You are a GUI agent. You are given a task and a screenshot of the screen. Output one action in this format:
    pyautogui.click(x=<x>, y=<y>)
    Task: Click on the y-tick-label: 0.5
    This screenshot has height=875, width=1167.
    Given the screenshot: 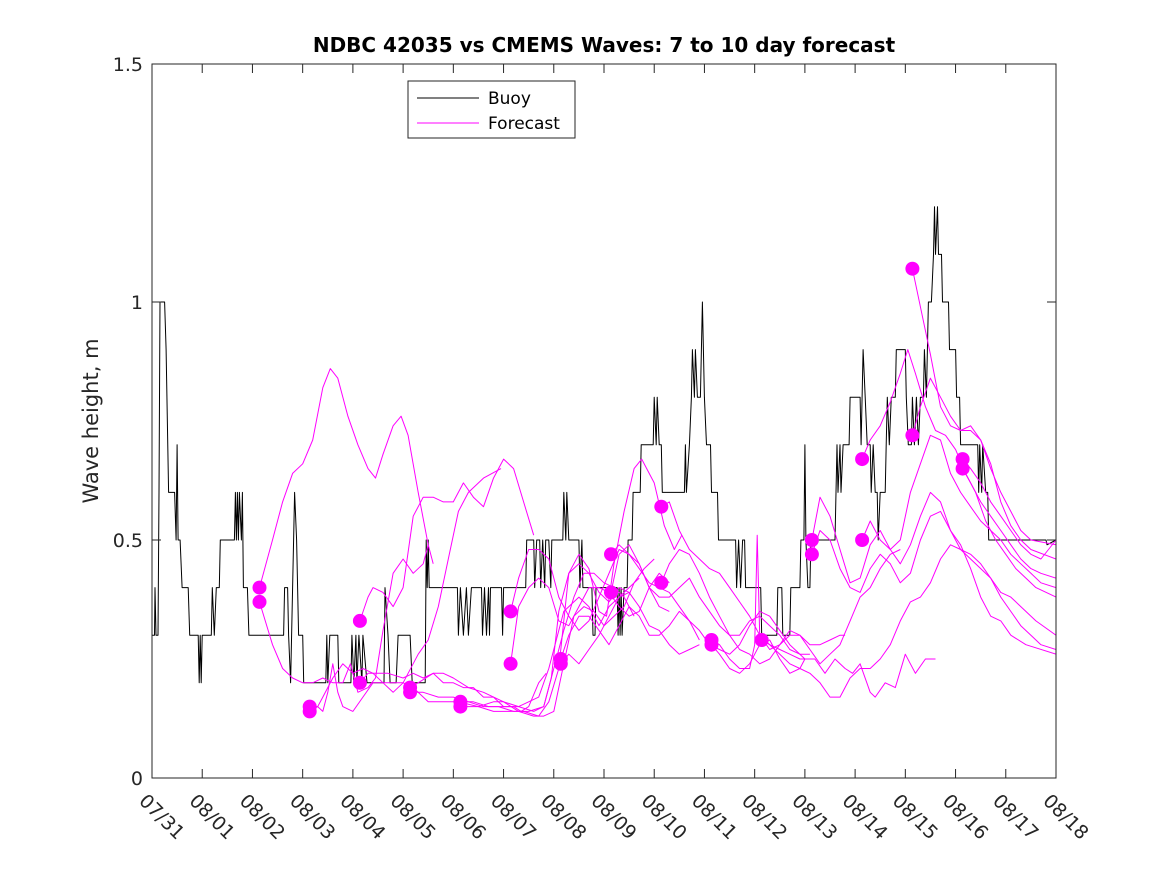 What is the action you would take?
    pyautogui.click(x=128, y=541)
    